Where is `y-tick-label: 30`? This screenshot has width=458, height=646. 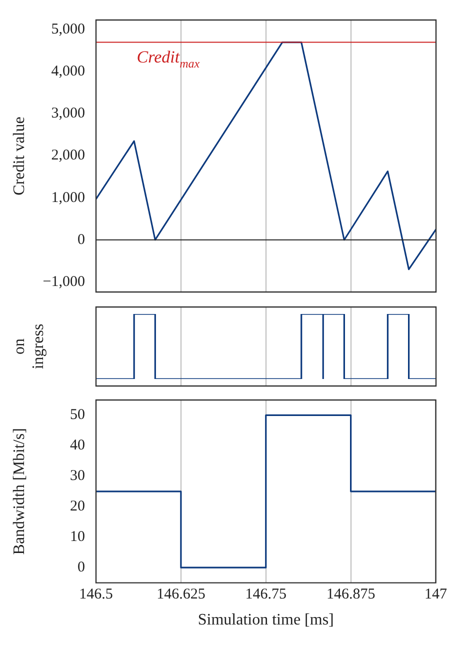
y-tick-label: 30 is located at coordinates (77, 476).